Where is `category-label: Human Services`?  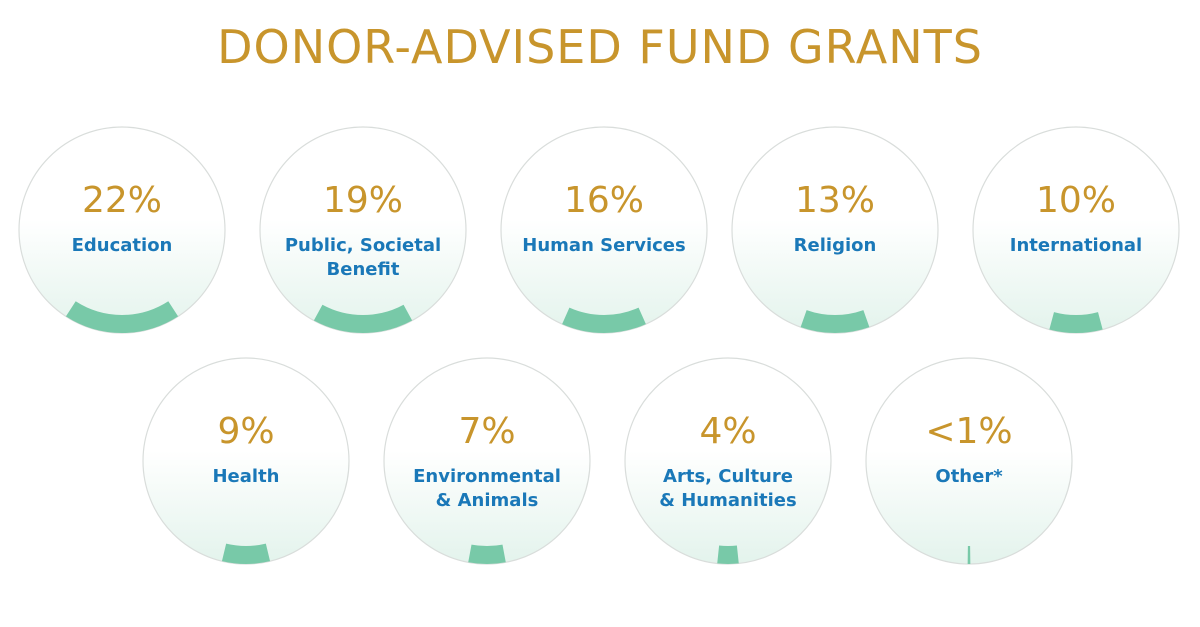 category-label: Human Services is located at coordinates (603, 245).